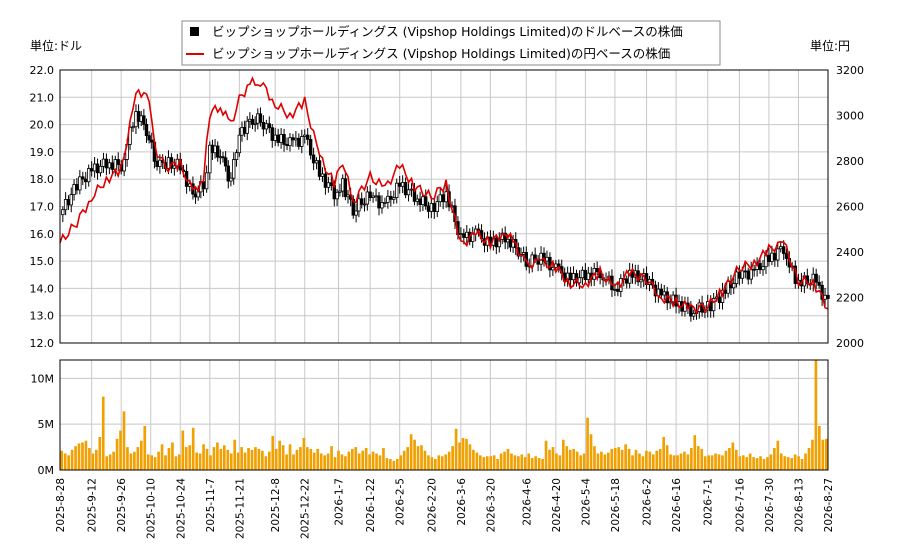 The width and height of the screenshot is (900, 550). What do you see at coordinates (830, 45) in the screenshot?
I see `right-axis-unit: 単位:円` at bounding box center [830, 45].